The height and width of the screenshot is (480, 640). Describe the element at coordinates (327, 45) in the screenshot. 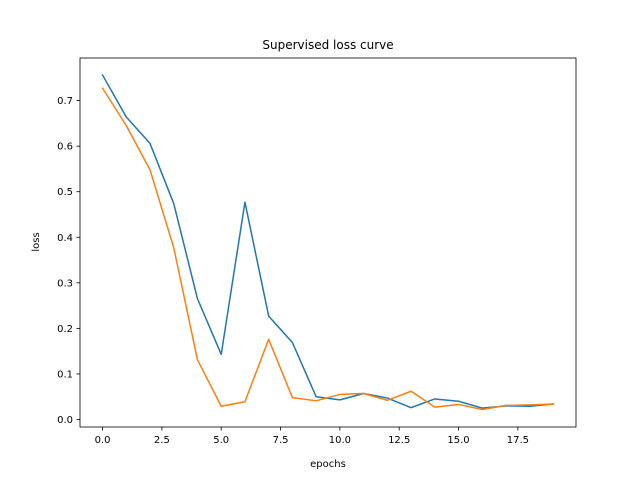

I see `chart-title: Supervised loss curve` at that location.